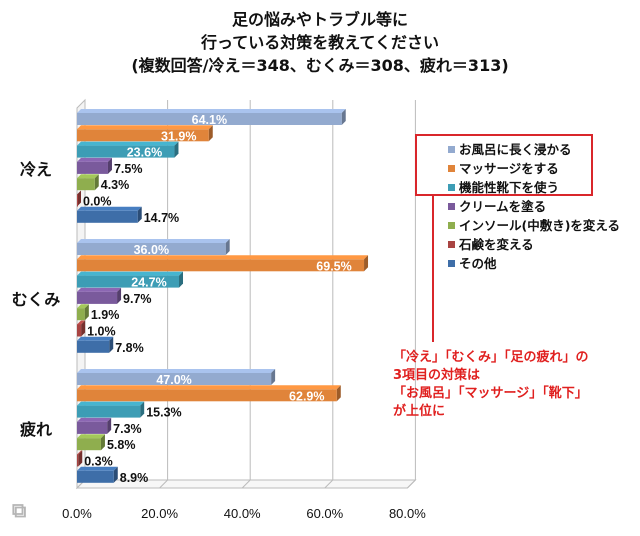  I want to click on data-label: 7.8%, so click(129, 348).